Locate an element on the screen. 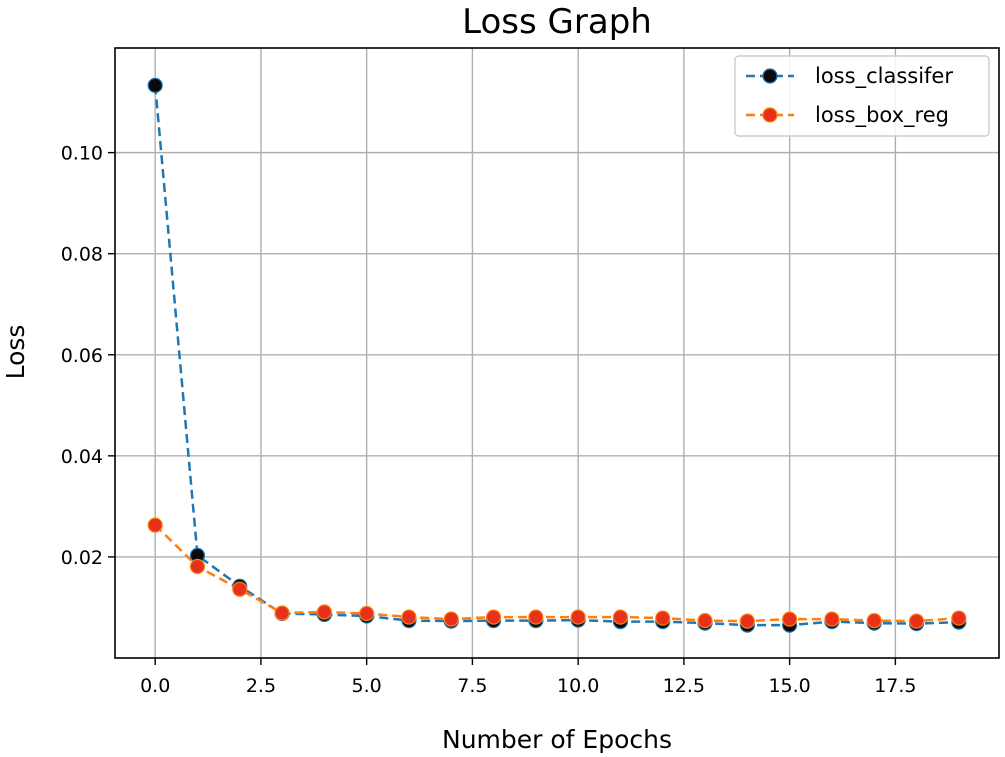  x-axis-ticks: 0.0 2.5 5.0 7.5 10.0 12.5 15.0 17.5 is located at coordinates (528, 677).